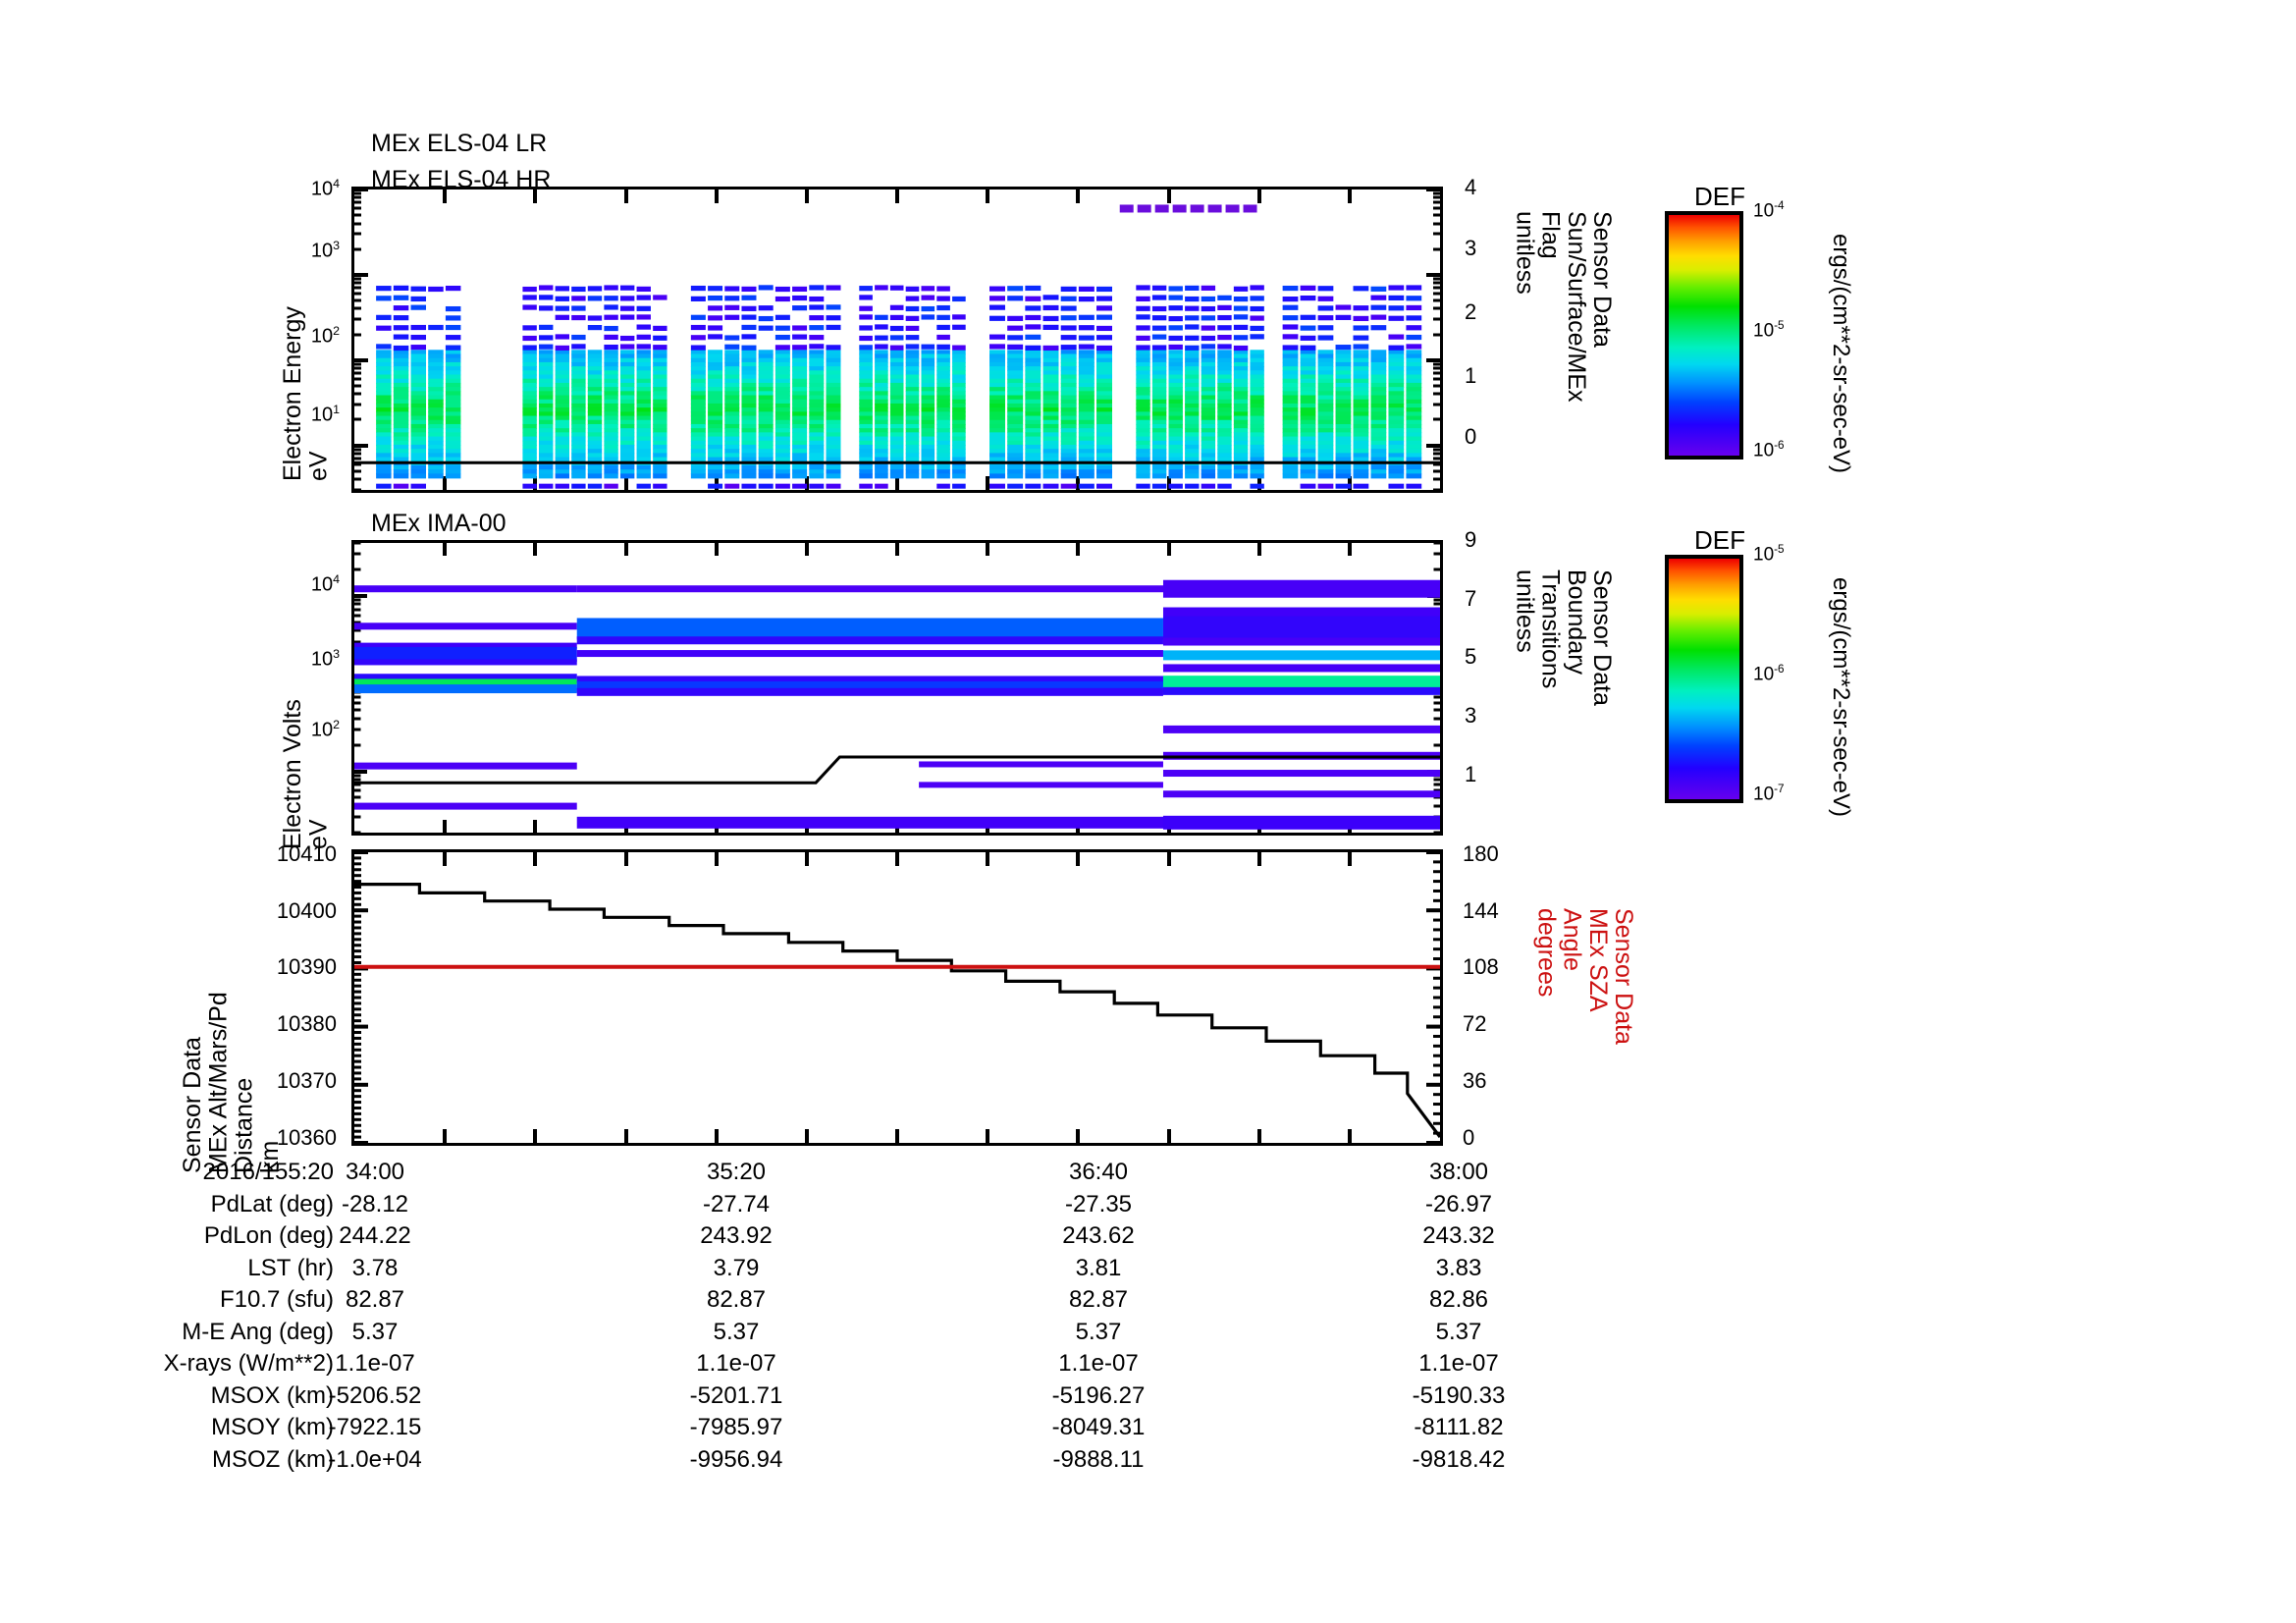 The image size is (2296, 1623). Describe the element at coordinates (1471, 774) in the screenshot. I see `p2-right-tick-1: 1` at that location.